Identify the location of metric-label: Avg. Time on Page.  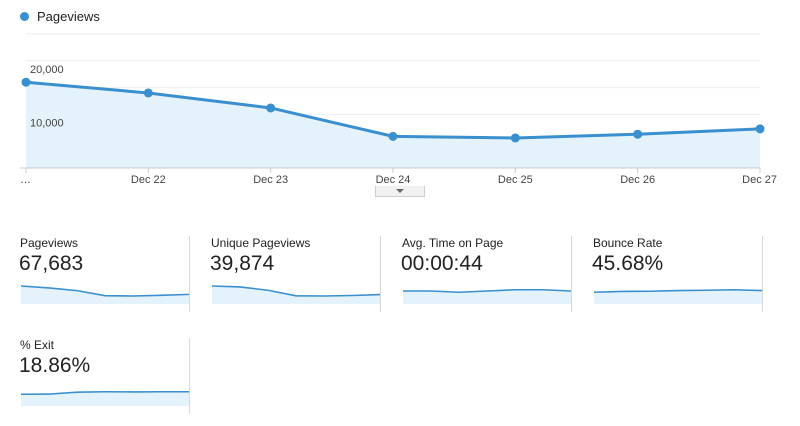
(453, 243).